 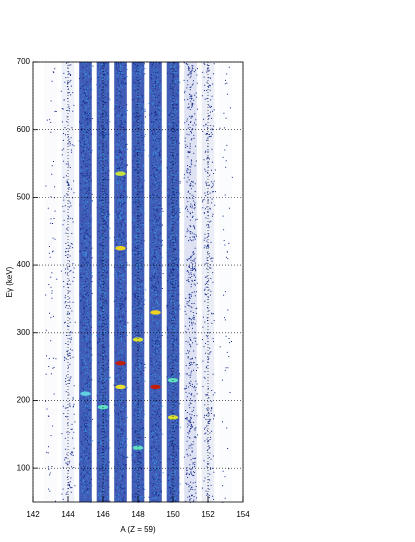 What do you see at coordinates (208, 514) in the screenshot?
I see `x-tick-label: 152` at bounding box center [208, 514].